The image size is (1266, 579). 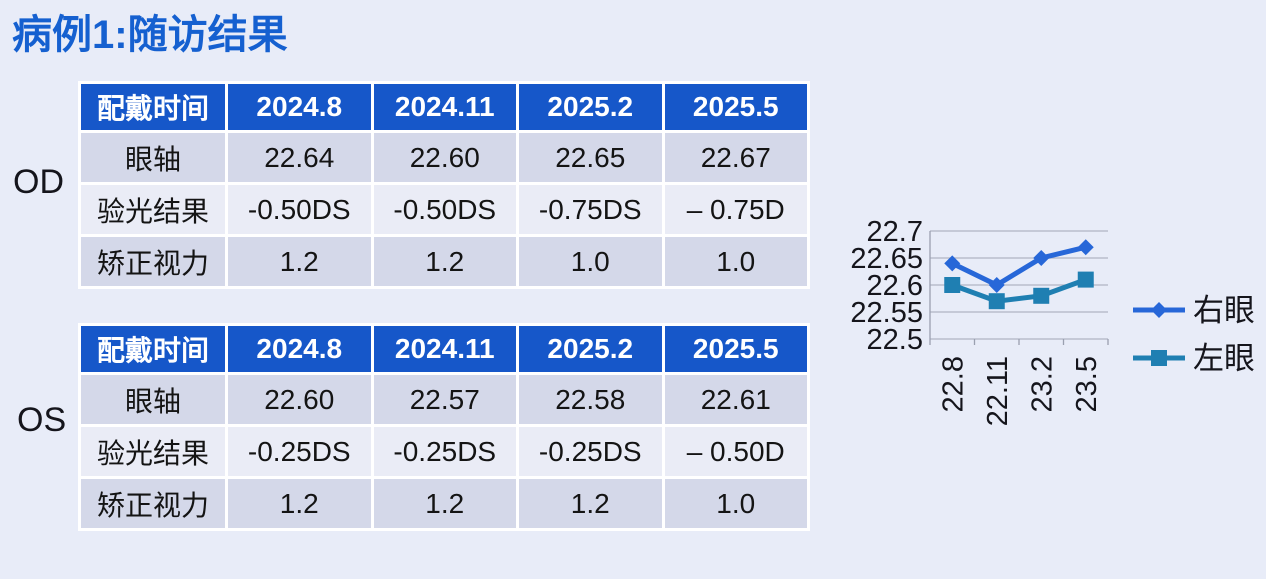 I want to click on od-header-row: 配戴时间 2024.8 2024.11 2025.2 2025.5, so click(x=444, y=107).